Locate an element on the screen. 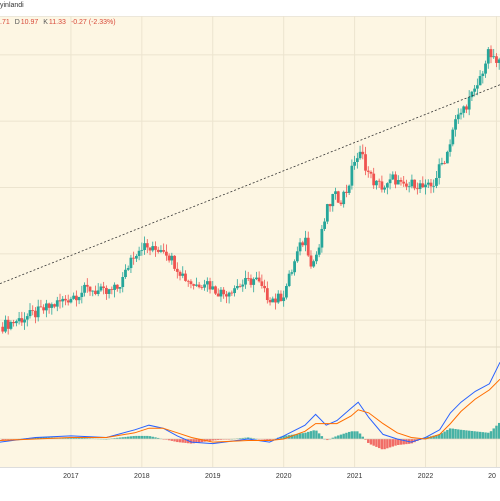 The height and width of the screenshot is (501, 500). low-label: D is located at coordinates (17, 22).